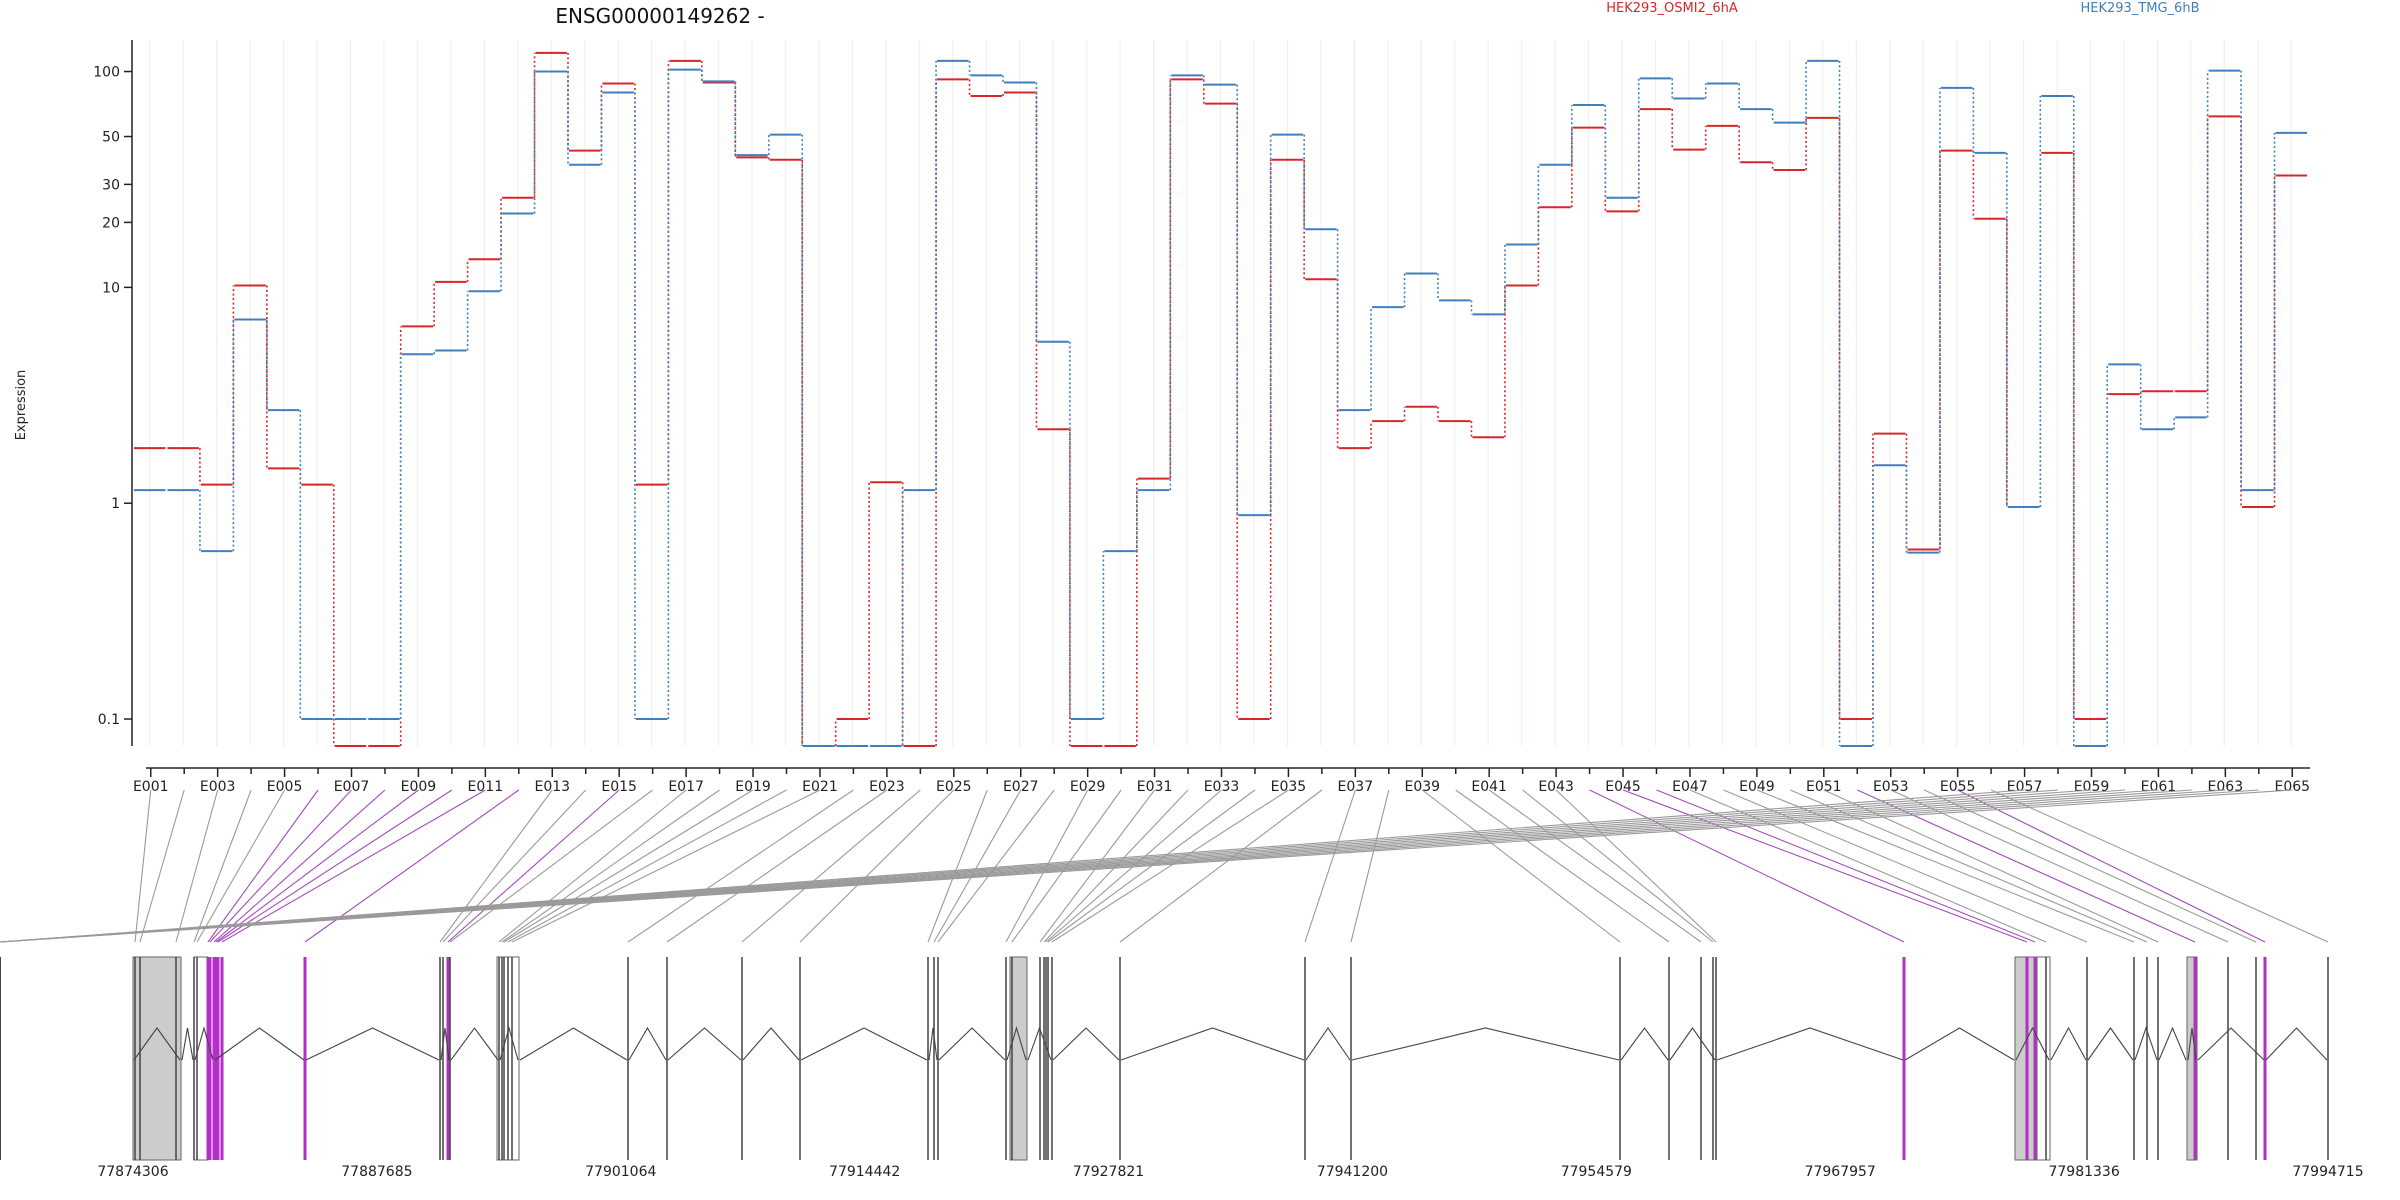 The width and height of the screenshot is (2400, 1200). I want to click on legend-series-osmi2: HEK293_OSMI2_6hA, so click(1672, 8).